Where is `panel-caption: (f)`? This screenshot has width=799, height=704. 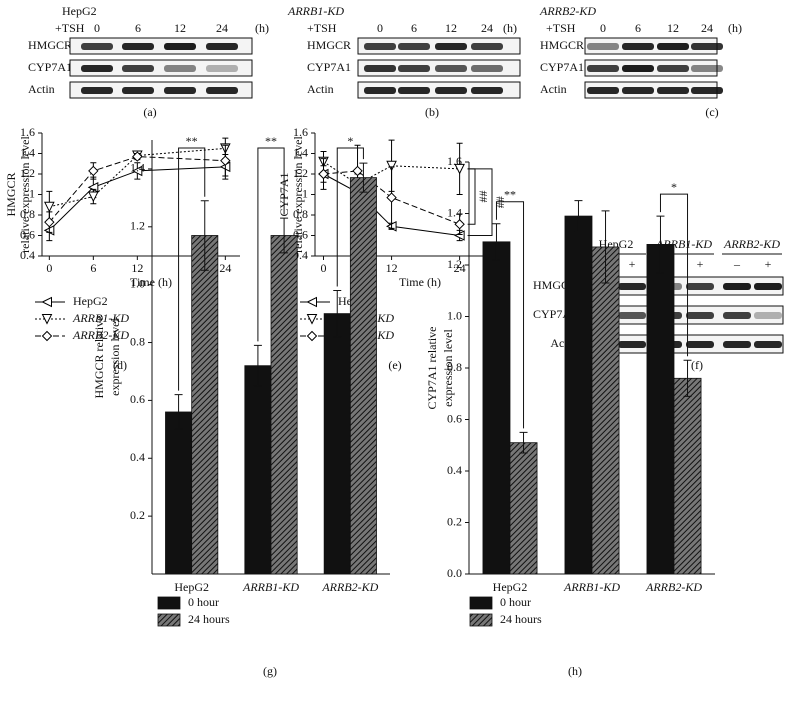 panel-caption: (f) is located at coordinates (697, 365).